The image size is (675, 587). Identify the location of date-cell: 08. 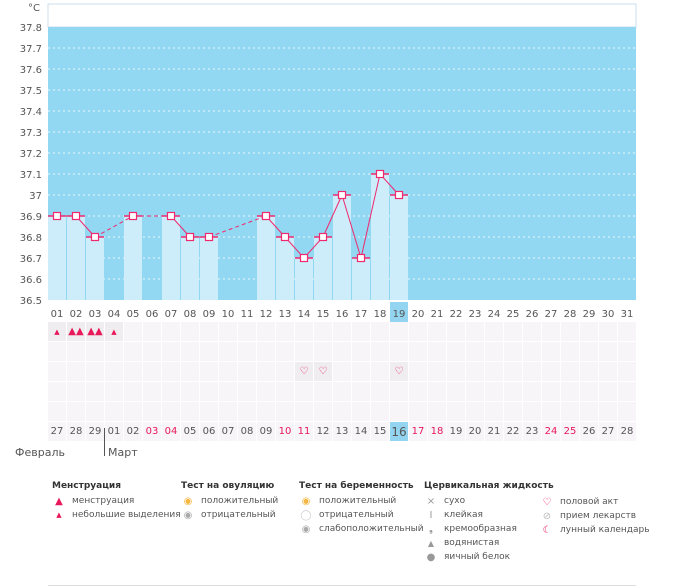
(247, 431).